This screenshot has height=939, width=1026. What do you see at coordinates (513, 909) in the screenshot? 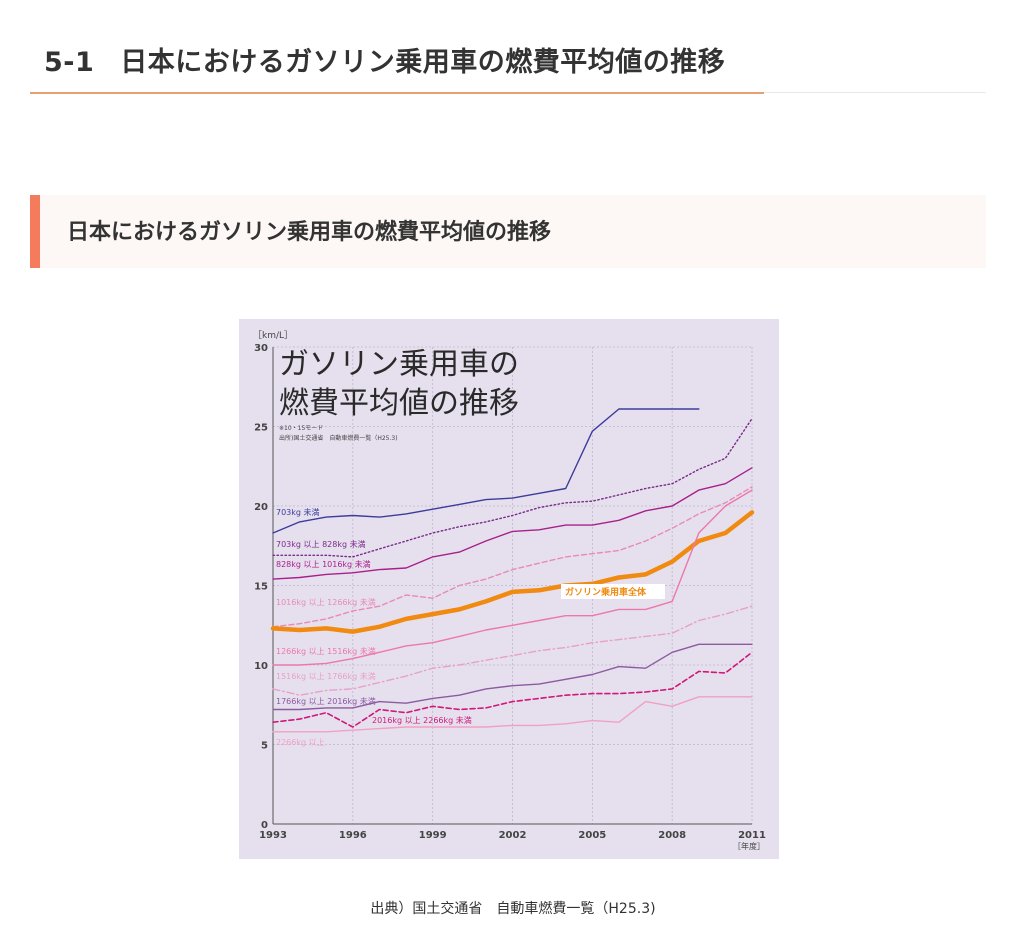
I see `source-caption: 出典）国土交通省 自動車燃費一覧（H25.3)` at bounding box center [513, 909].